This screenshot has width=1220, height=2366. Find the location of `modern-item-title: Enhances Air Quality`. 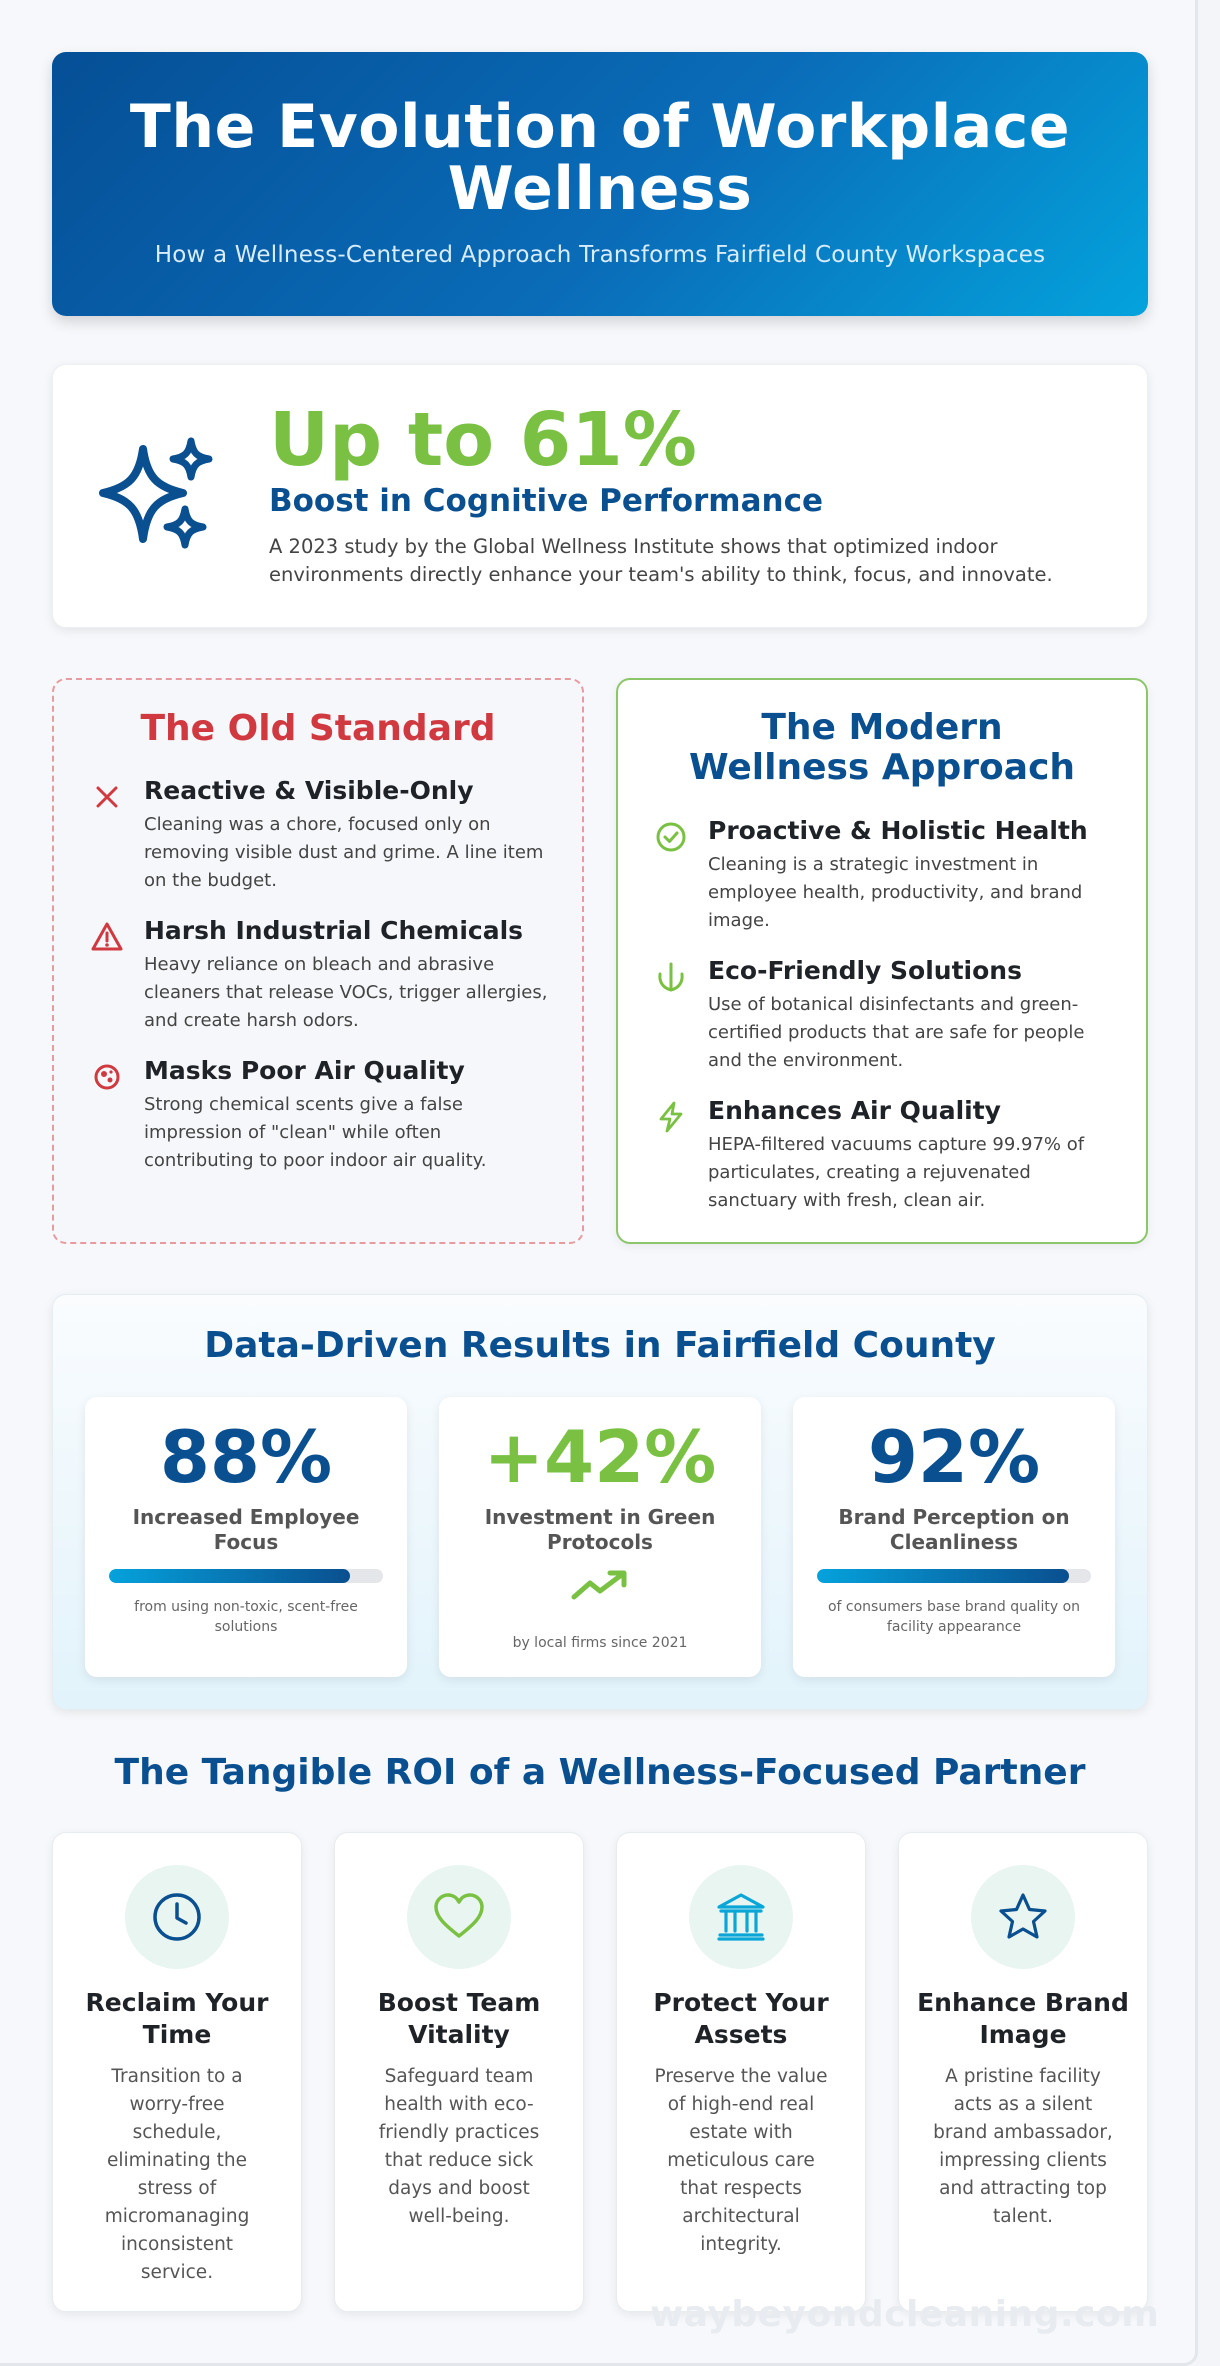

modern-item-title: Enhances Air Quality is located at coordinates (854, 1110).